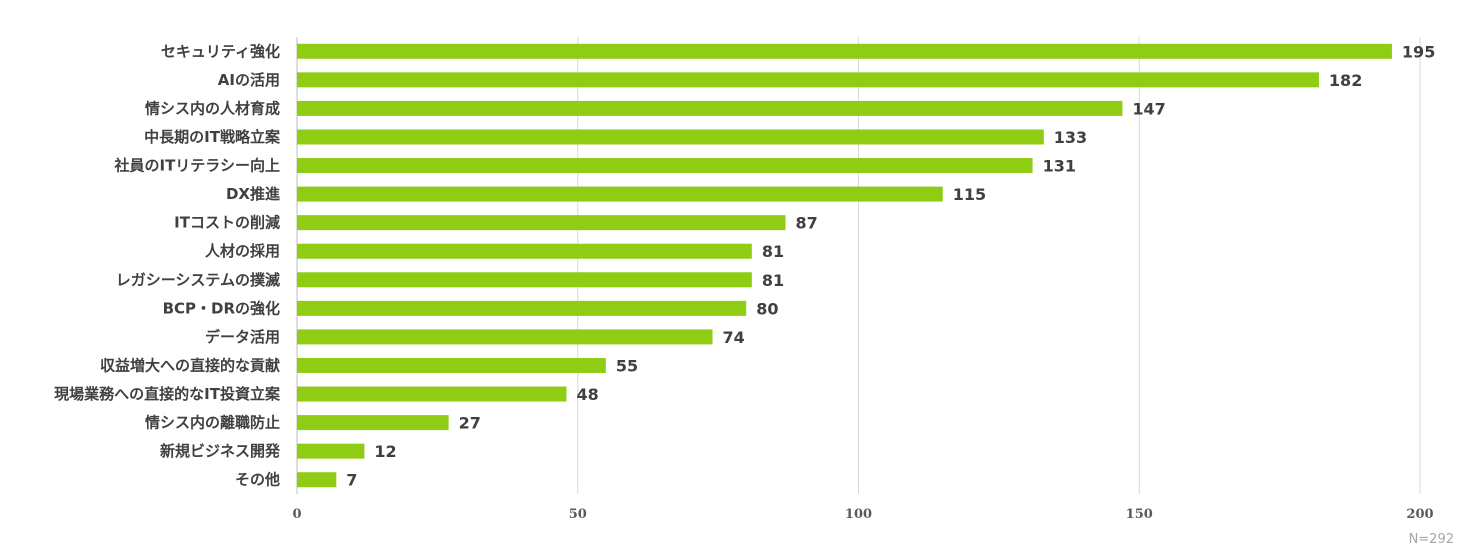 The width and height of the screenshot is (1470, 555). Describe the element at coordinates (212, 137) in the screenshot. I see `category-label: 中長期のIT戦略立案` at that location.